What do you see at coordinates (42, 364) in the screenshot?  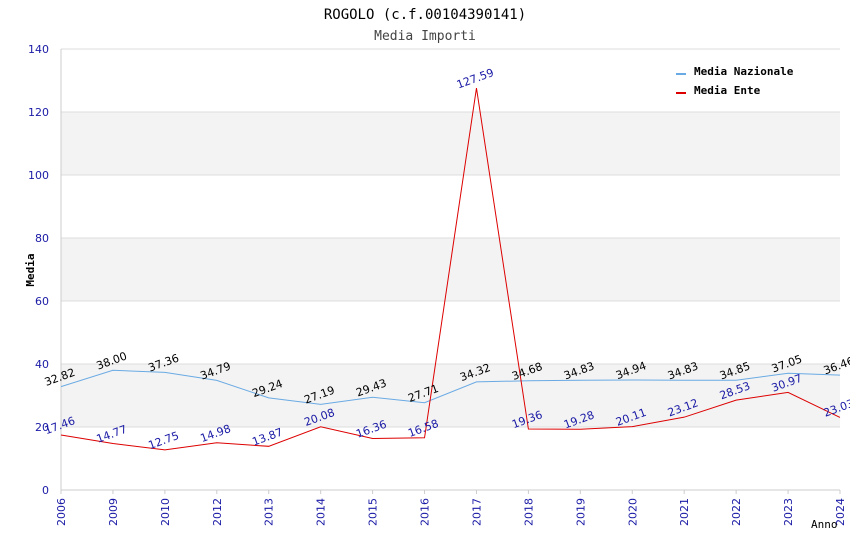 I see `y-tick-label: 40` at bounding box center [42, 364].